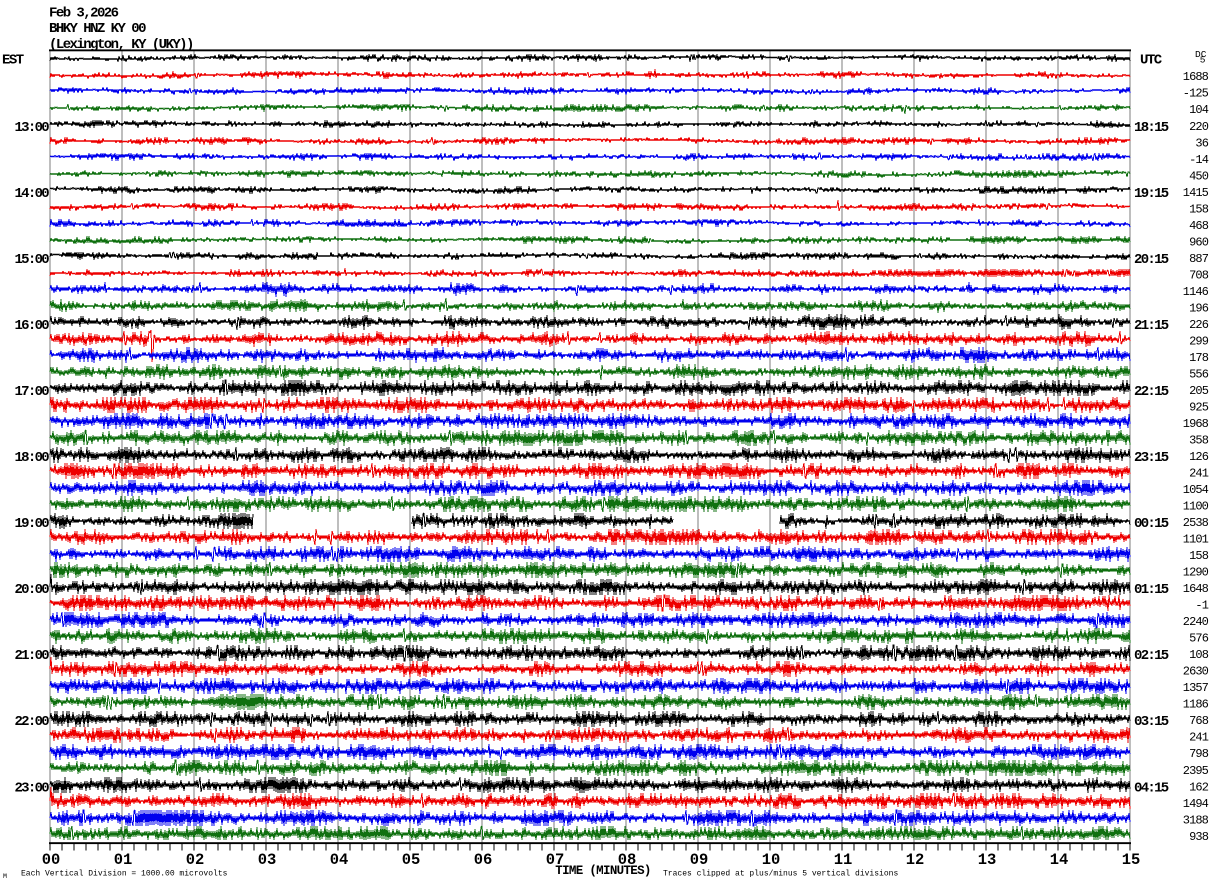 The image size is (1210, 891). What do you see at coordinates (1199, 754) in the screenshot?
I see `svg-text: 798` at bounding box center [1199, 754].